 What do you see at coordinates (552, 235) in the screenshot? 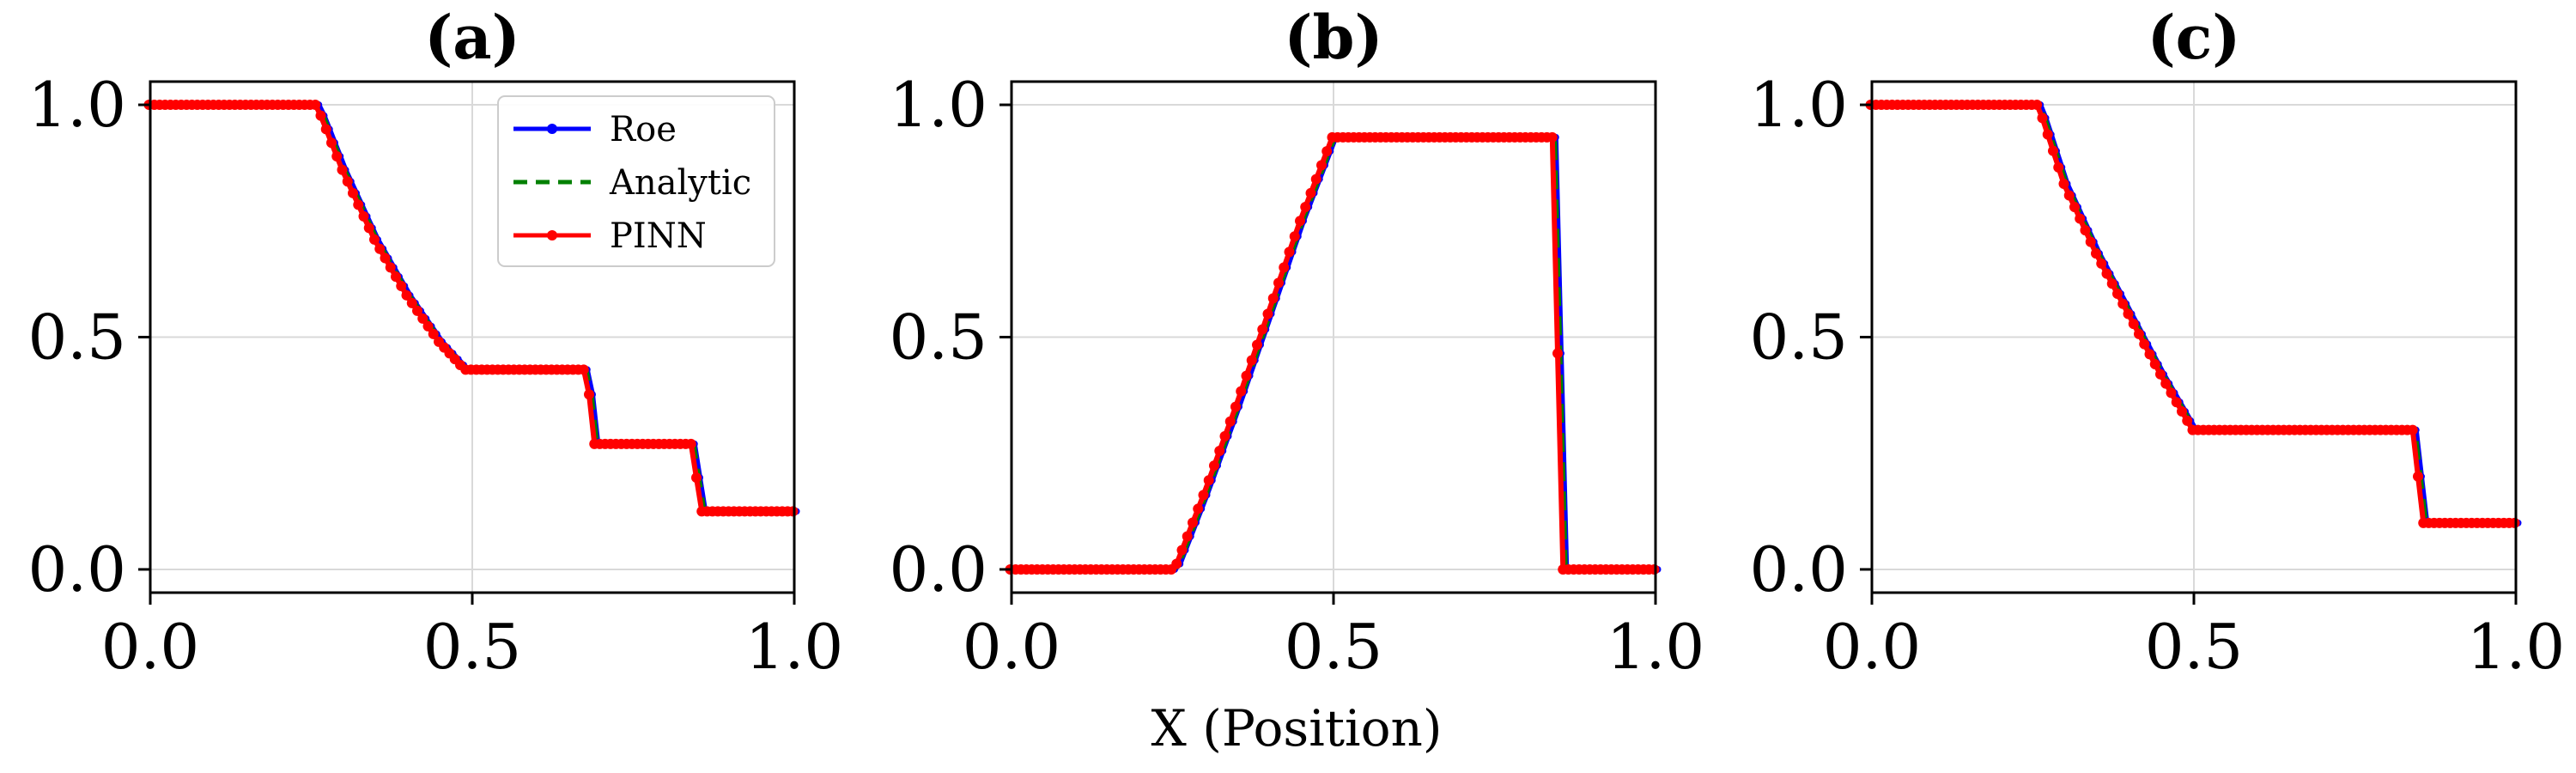
I see `legend-pinn-marker` at bounding box center [552, 235].